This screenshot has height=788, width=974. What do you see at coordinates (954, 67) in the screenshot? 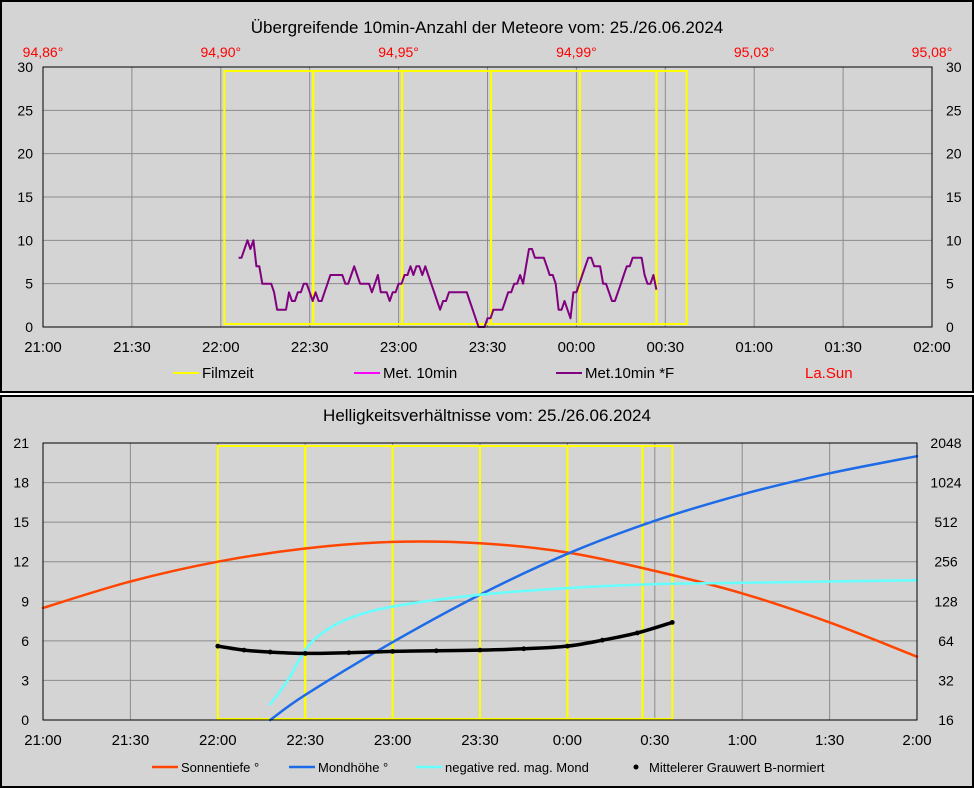
I see `top-y2-tick-label: 30` at bounding box center [954, 67].